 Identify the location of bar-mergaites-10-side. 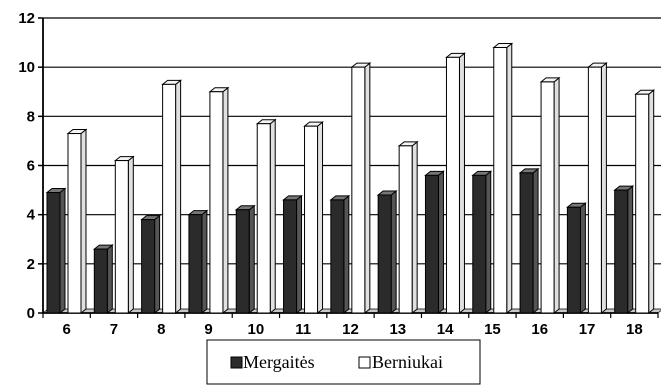
(251, 259).